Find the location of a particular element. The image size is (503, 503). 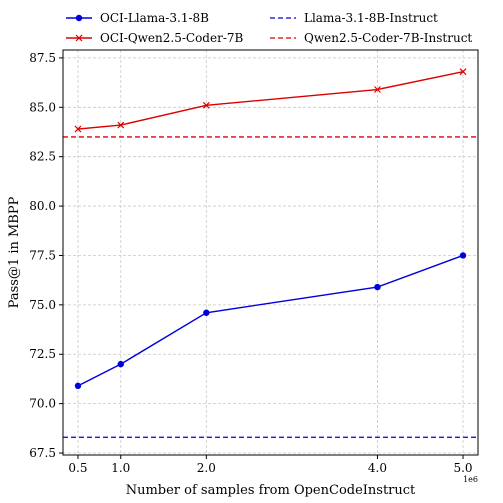

legend-entry: Llama-3.1-8B-Instruct is located at coordinates (354, 18).